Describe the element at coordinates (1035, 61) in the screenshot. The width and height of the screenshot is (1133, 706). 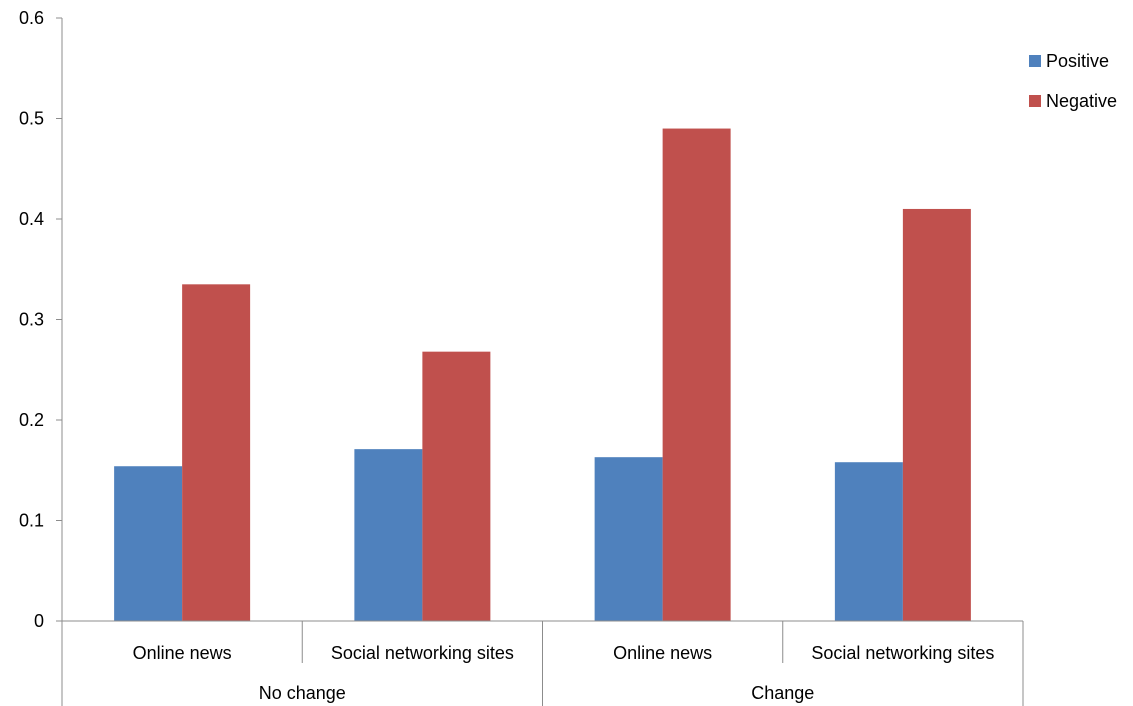
I see `legend-swatch-positive` at that location.